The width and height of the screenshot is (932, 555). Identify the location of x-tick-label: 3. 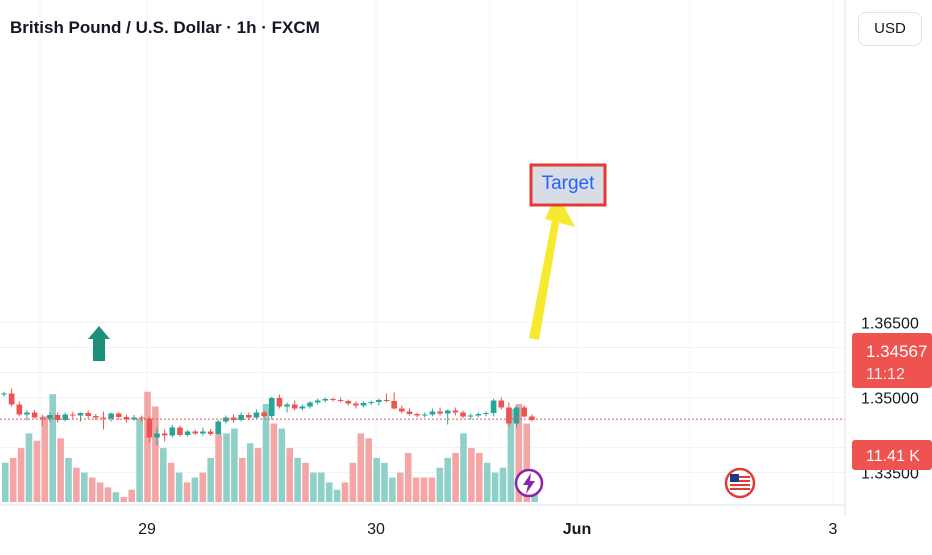
(833, 529).